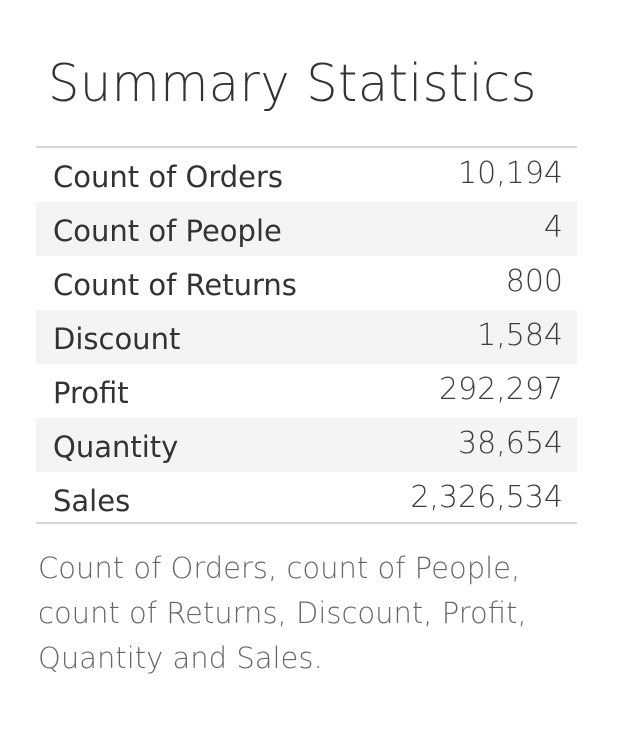  I want to click on row-value: 4, so click(553, 227).